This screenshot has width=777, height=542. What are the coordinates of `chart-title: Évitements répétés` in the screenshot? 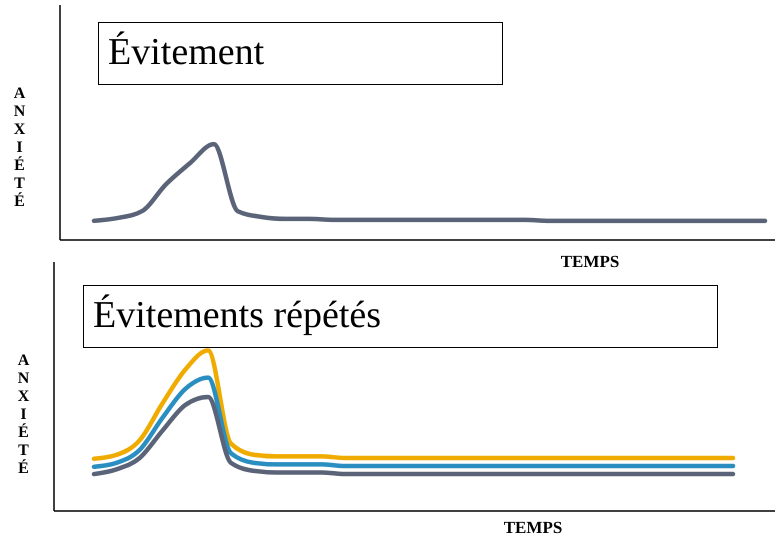 It's located at (237, 315).